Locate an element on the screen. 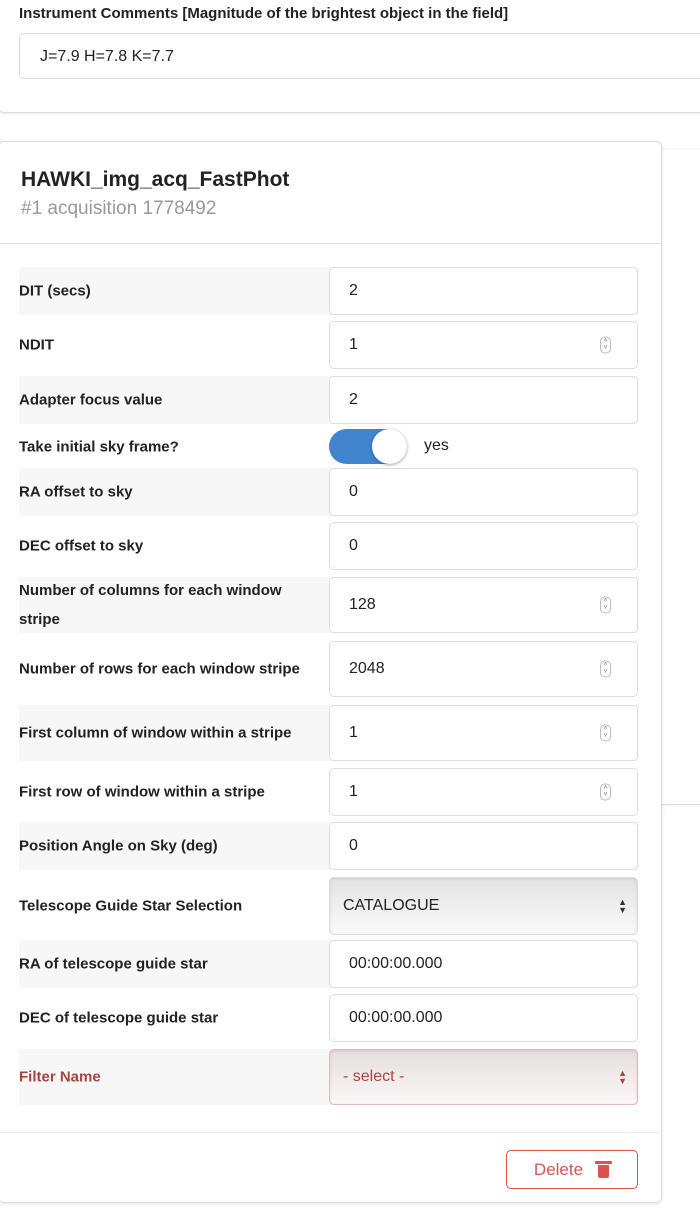 This screenshot has height=1211, width=700. toggle-knob is located at coordinates (389, 446).